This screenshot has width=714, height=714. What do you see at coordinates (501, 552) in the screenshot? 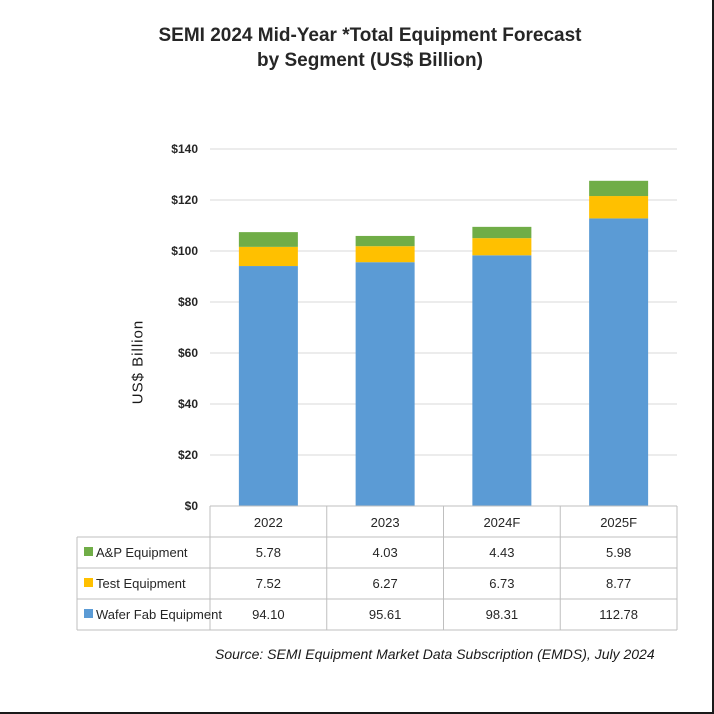
I see `data-label: 4.43` at bounding box center [501, 552].